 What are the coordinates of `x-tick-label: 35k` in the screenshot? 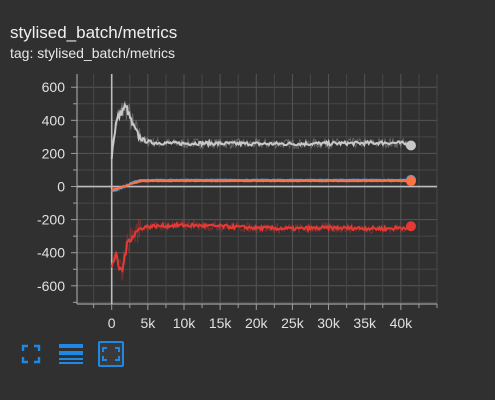 It's located at (365, 323).